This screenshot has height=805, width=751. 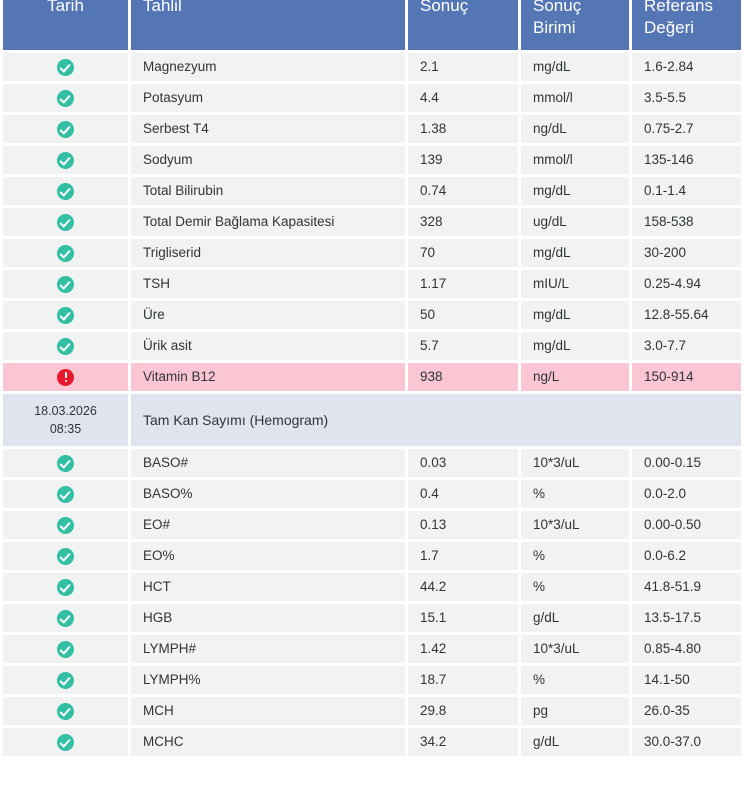 I want to click on test-name-cell: HGB, so click(x=268, y=617).